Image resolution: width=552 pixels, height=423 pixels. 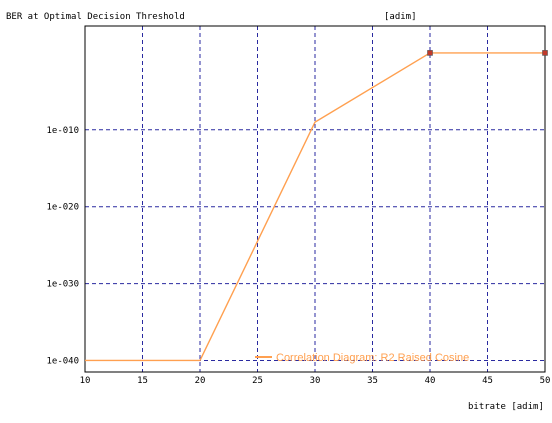 What do you see at coordinates (62, 285) in the screenshot?
I see `y-tick-label: 1e-030` at bounding box center [62, 285].